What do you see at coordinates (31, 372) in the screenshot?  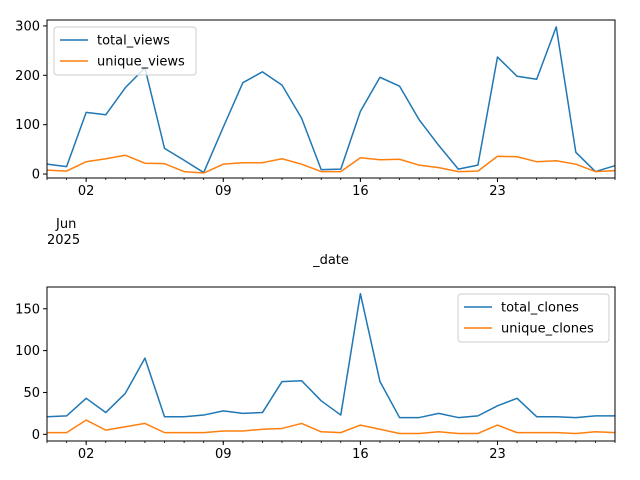 I see `clones-y-ticks: 0 50 100 150` at bounding box center [31, 372].